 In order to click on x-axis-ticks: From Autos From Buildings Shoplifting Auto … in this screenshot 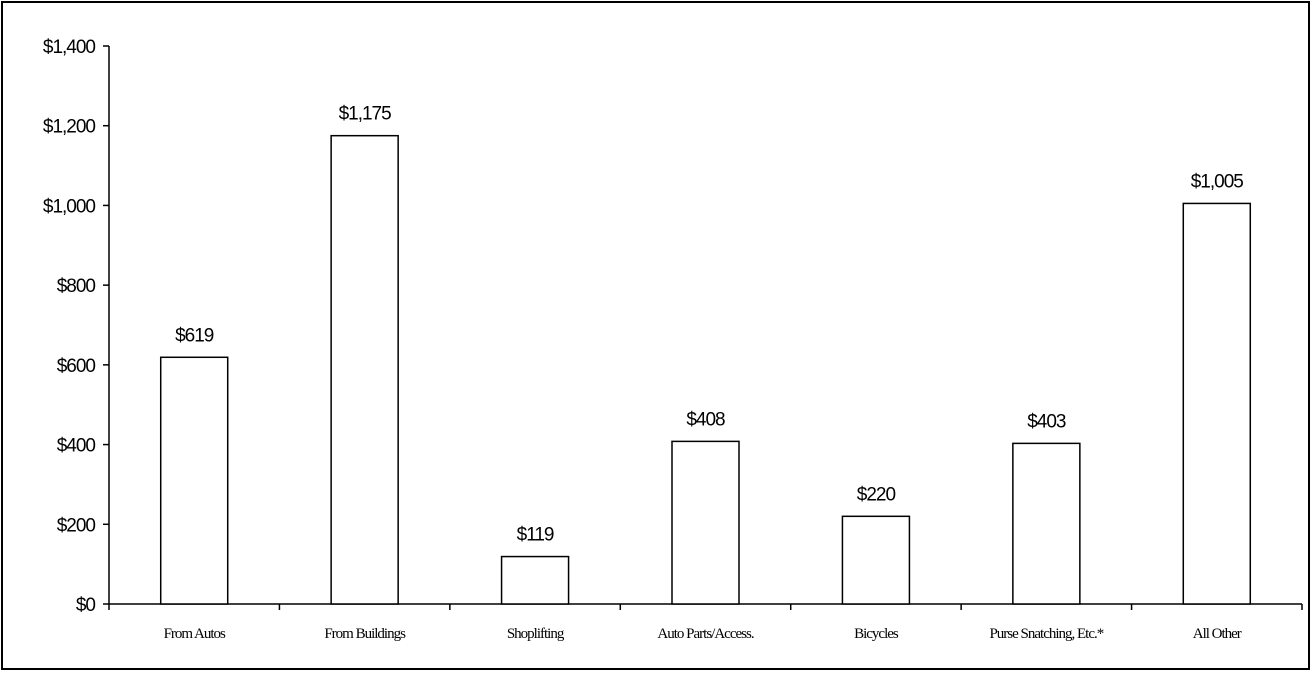, I will do `click(703, 634)`.